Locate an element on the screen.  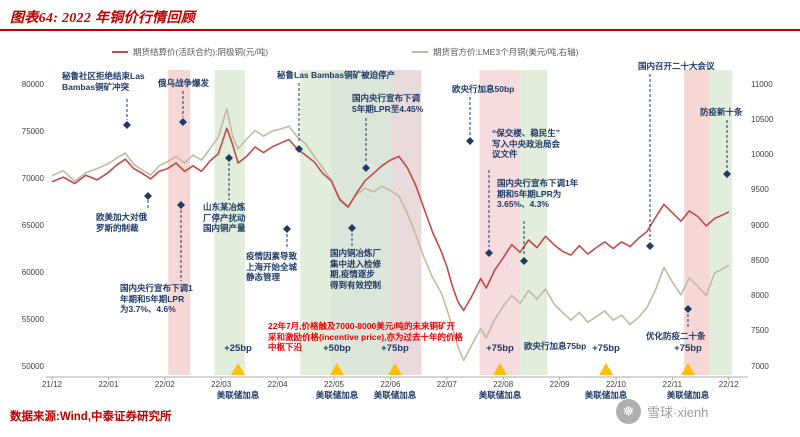
x-axis-label: 22/01 is located at coordinates (108, 384).